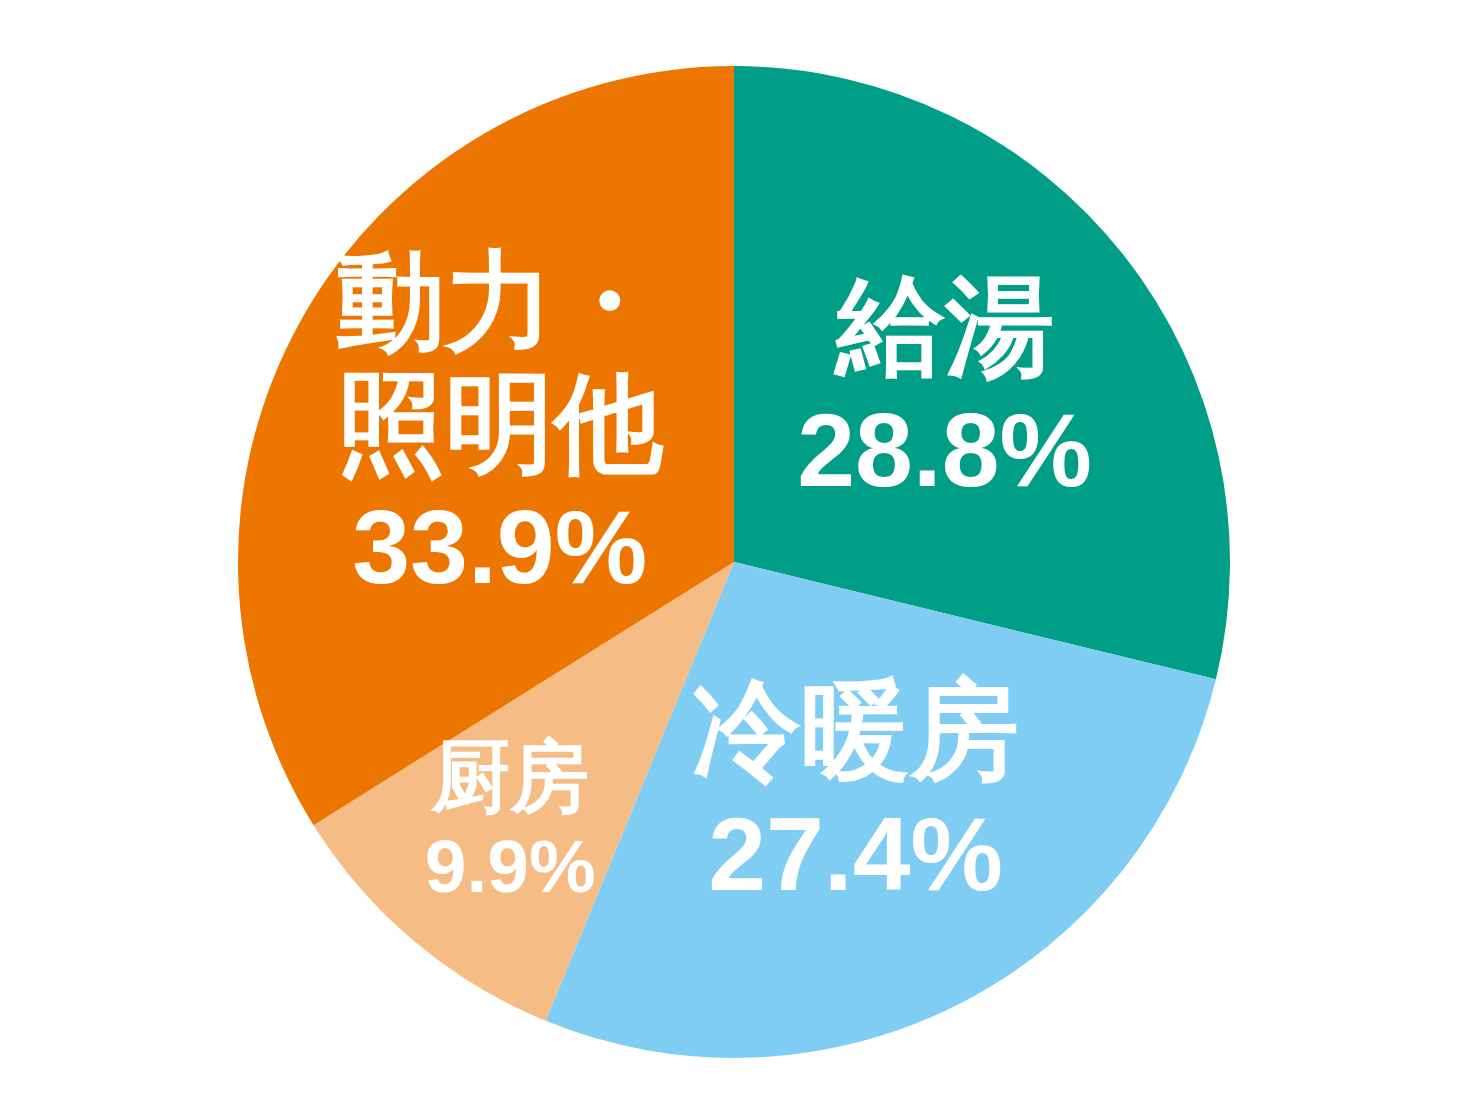  I want to click on data-label: 33.9%, so click(500, 546).